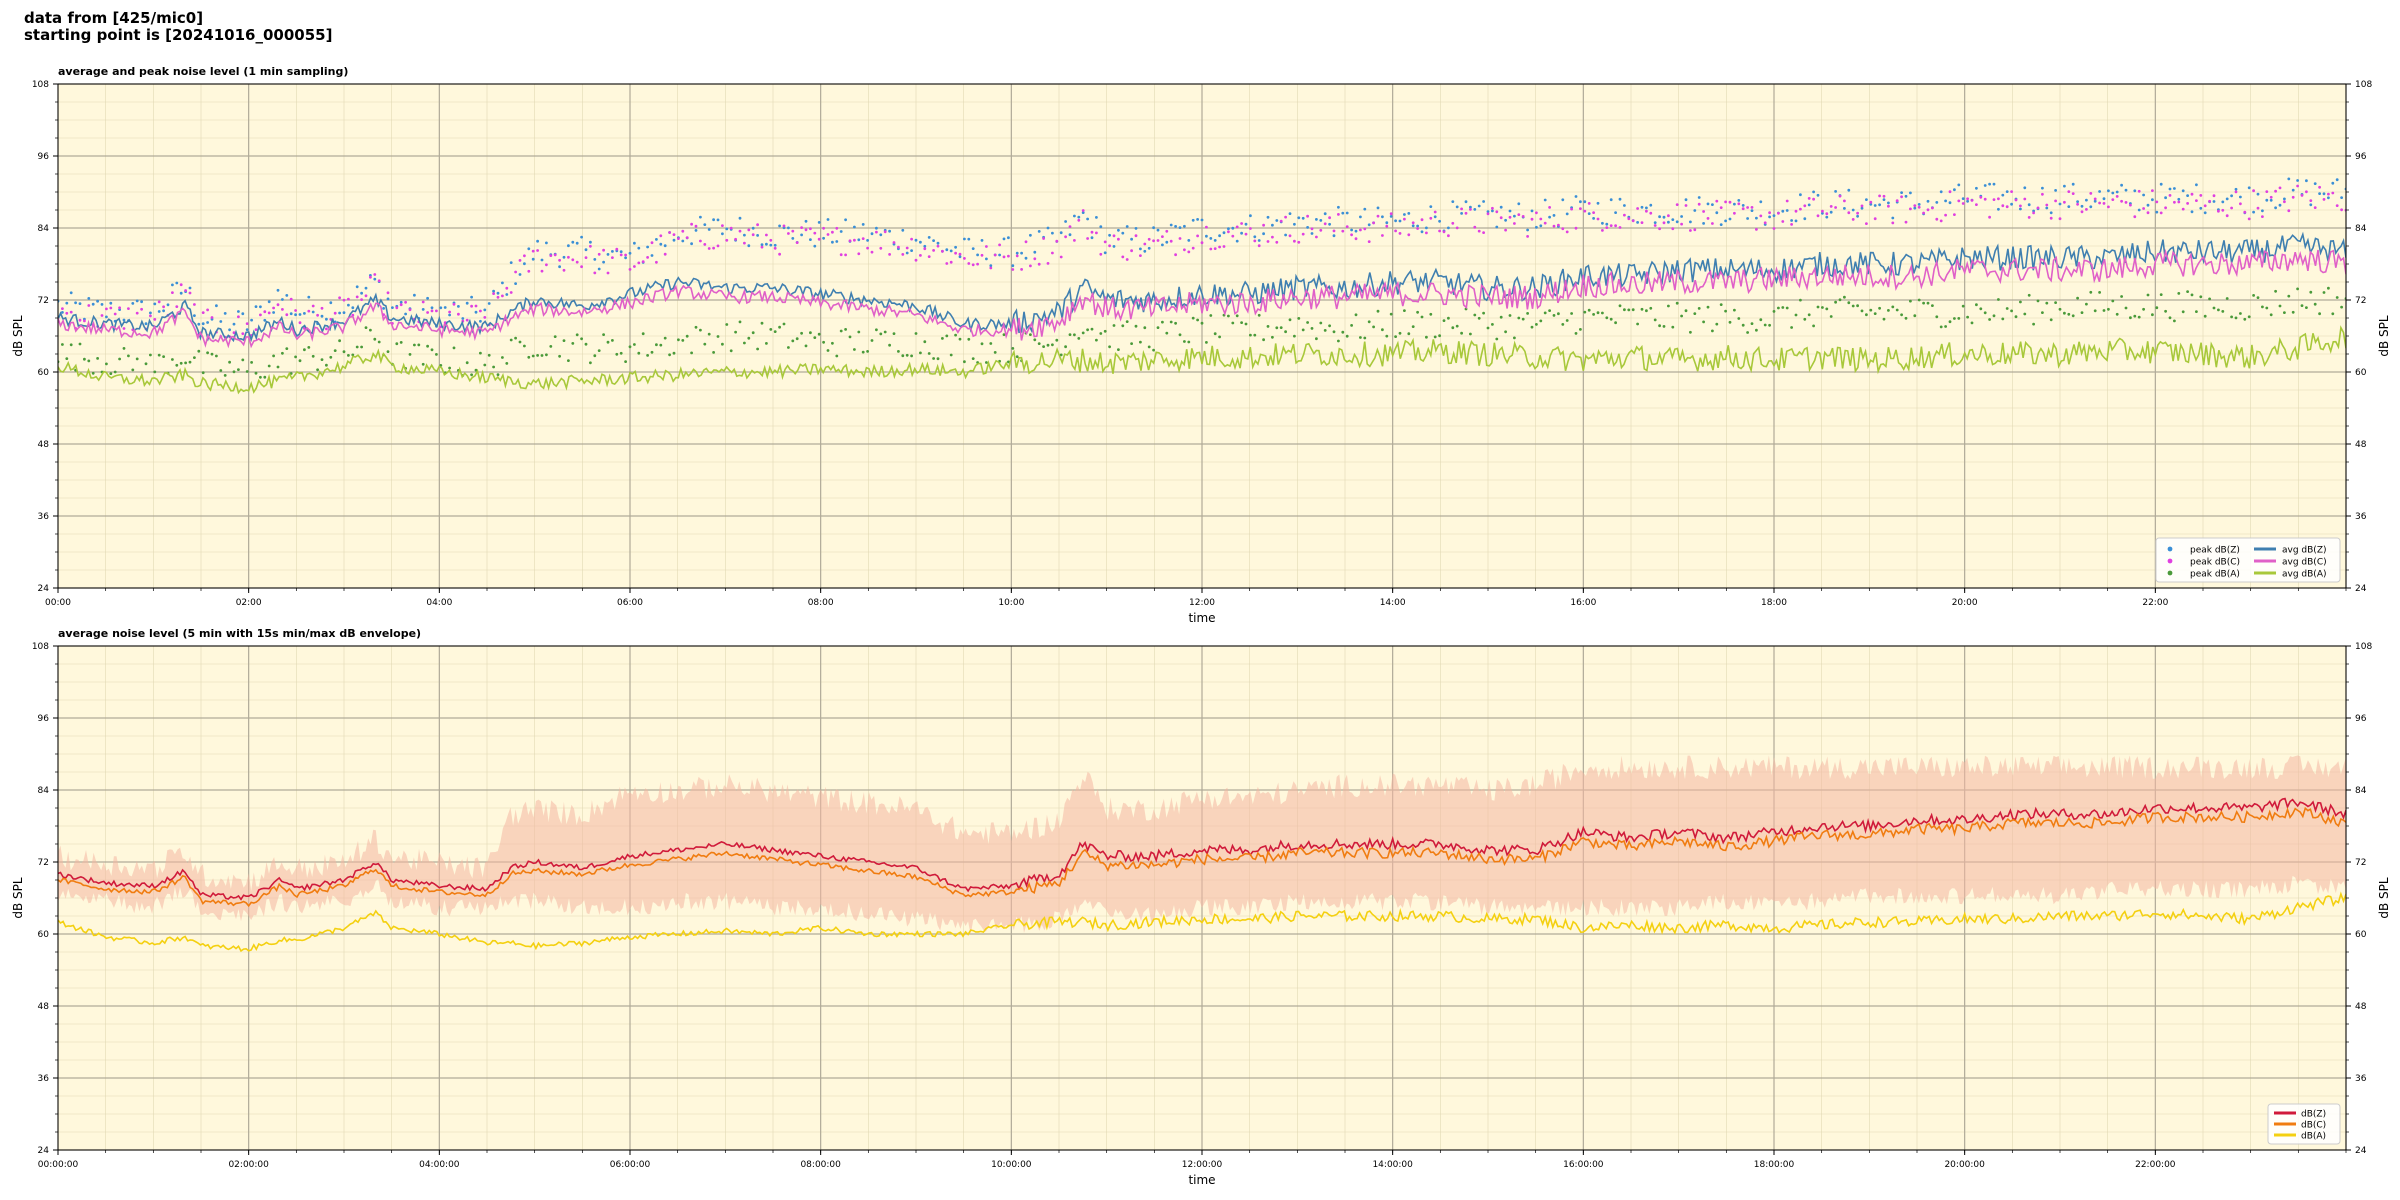 Image resolution: width=2400 pixels, height=1200 pixels. Describe the element at coordinates (1202, 922) in the screenshot. I see `line-db-a` at that location.